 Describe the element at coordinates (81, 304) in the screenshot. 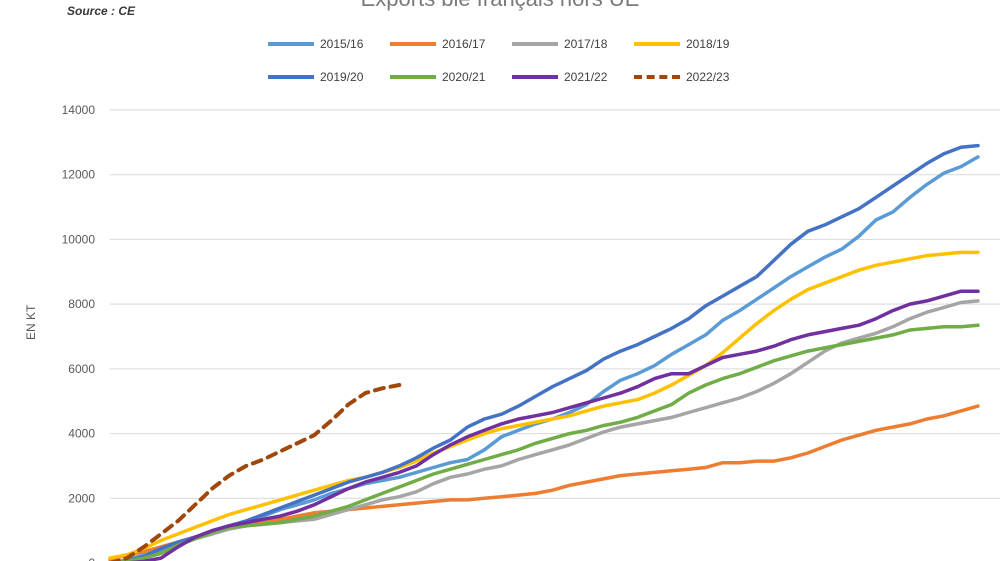

I see `y-tick-label: 8000` at that location.